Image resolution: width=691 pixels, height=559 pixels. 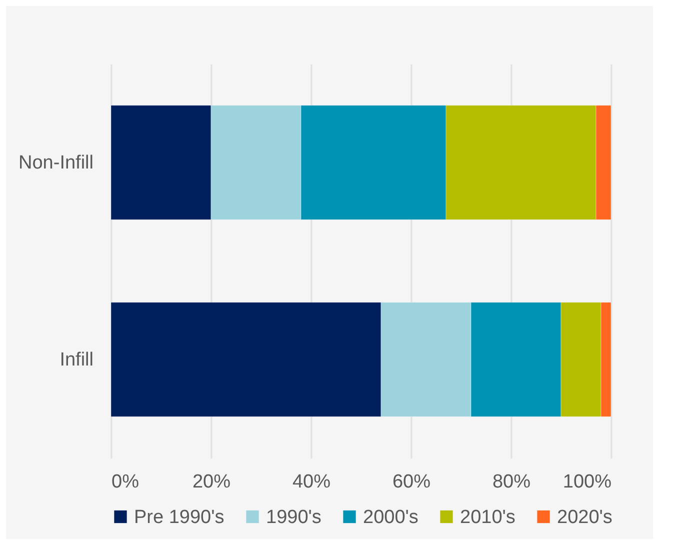 What do you see at coordinates (587, 482) in the screenshot?
I see `x-tick-label: 100%` at bounding box center [587, 482].